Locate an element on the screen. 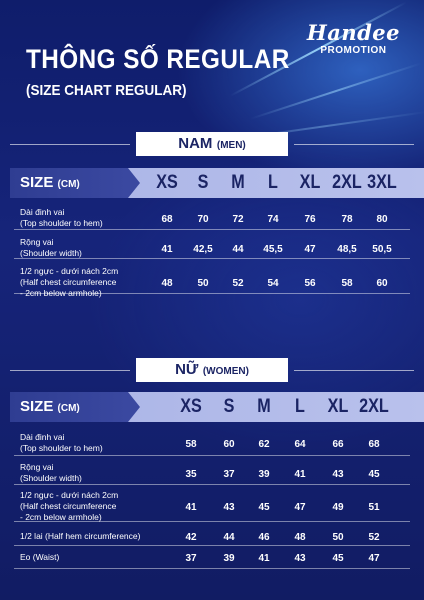 This screenshot has height=600, width=424. table-cell: 80 is located at coordinates (382, 219).